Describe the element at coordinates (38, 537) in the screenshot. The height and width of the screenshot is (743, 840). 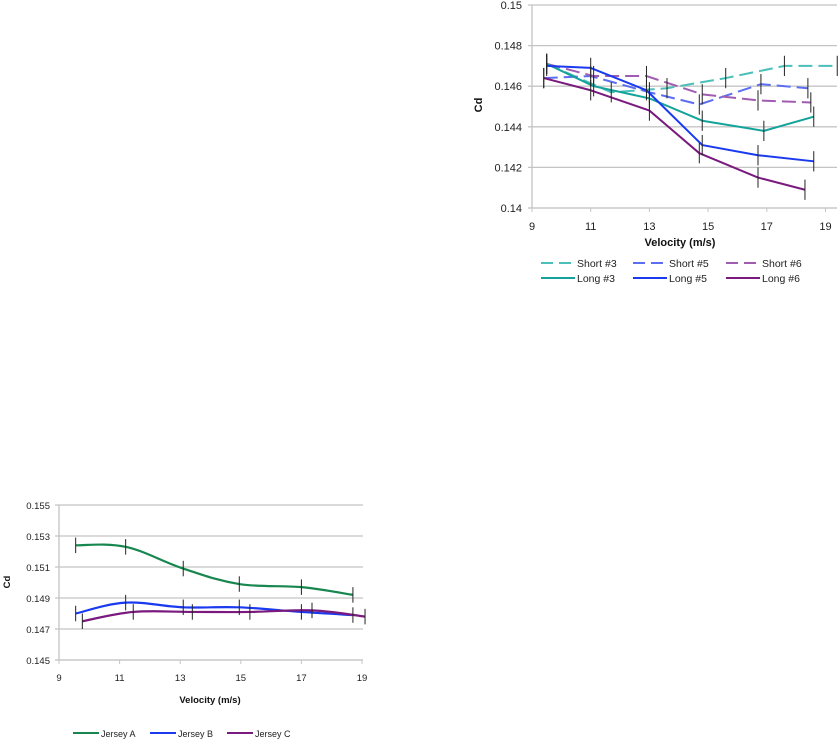
I see `y-tick-label: 0.153` at that location.